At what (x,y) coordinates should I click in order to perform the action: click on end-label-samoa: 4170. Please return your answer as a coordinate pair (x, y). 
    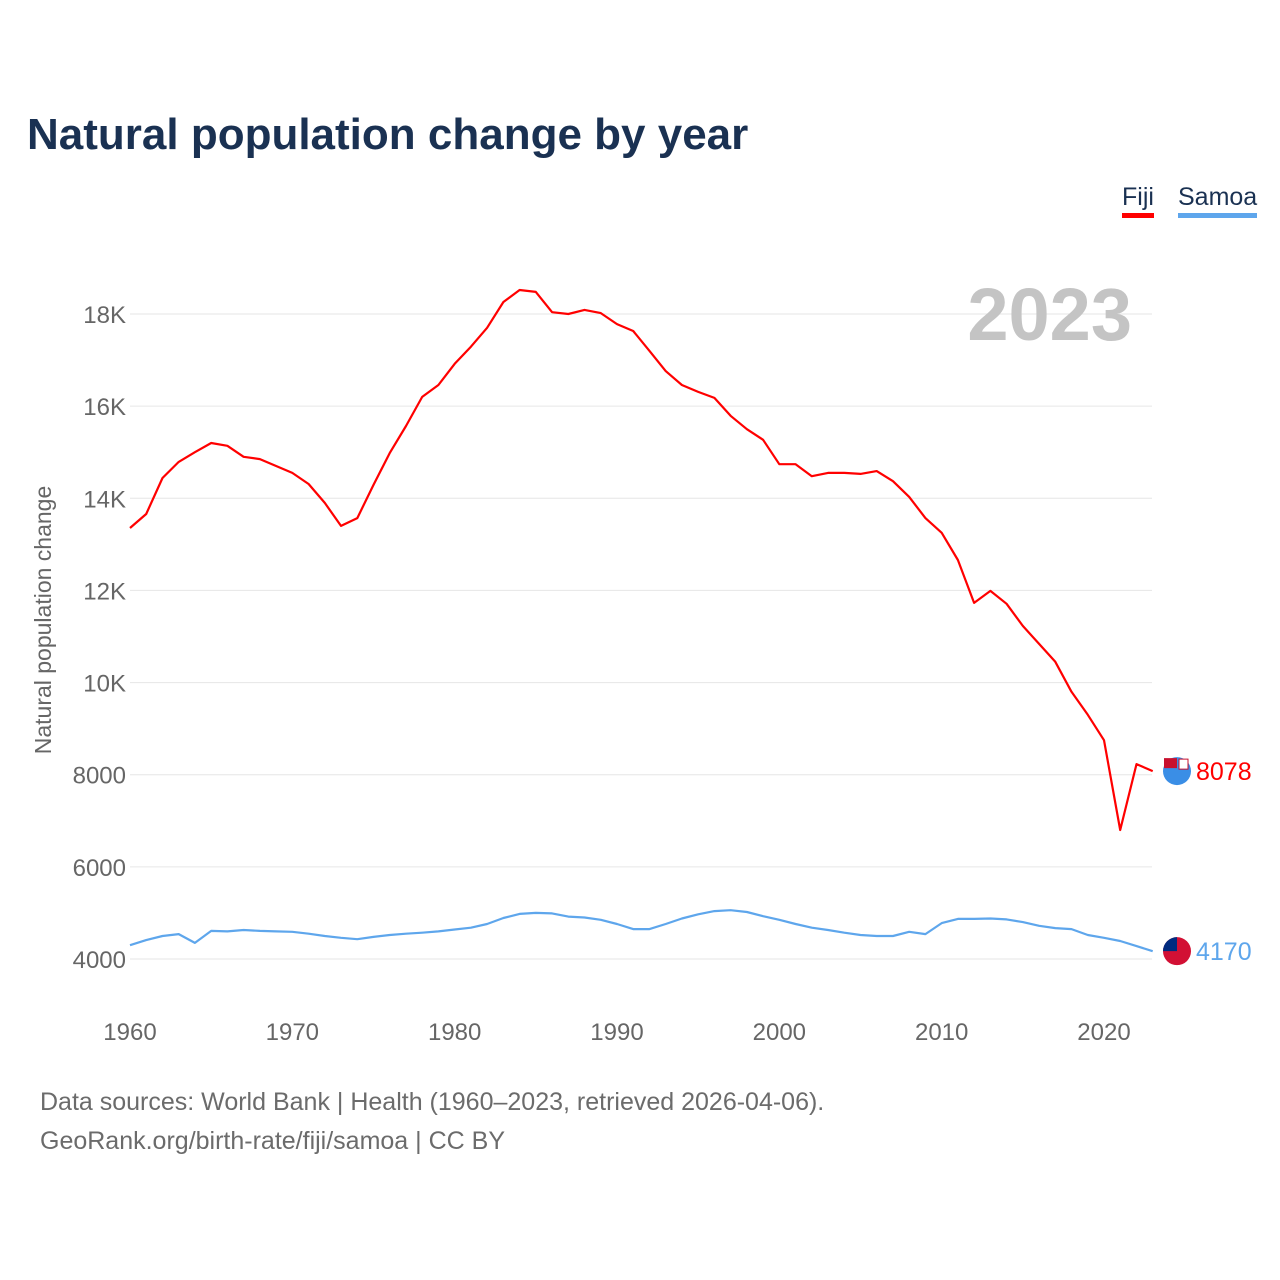
    Looking at the image, I should click on (1224, 952).